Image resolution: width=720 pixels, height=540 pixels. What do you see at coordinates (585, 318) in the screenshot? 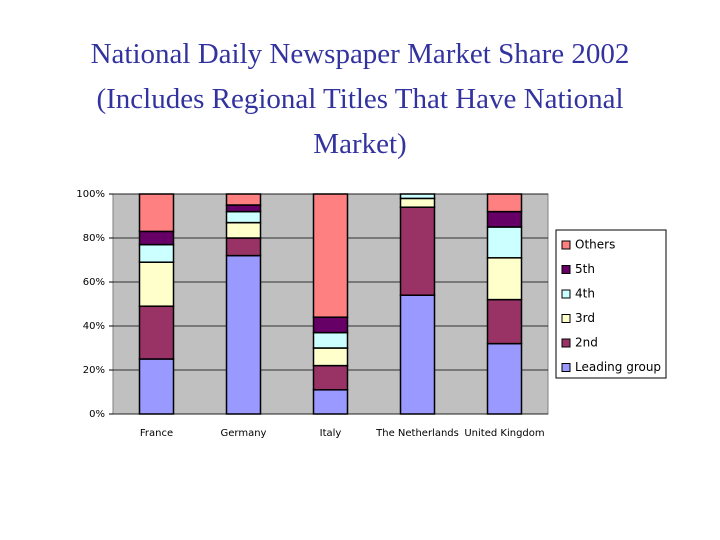
I see `legend-label: 3rd` at bounding box center [585, 318].